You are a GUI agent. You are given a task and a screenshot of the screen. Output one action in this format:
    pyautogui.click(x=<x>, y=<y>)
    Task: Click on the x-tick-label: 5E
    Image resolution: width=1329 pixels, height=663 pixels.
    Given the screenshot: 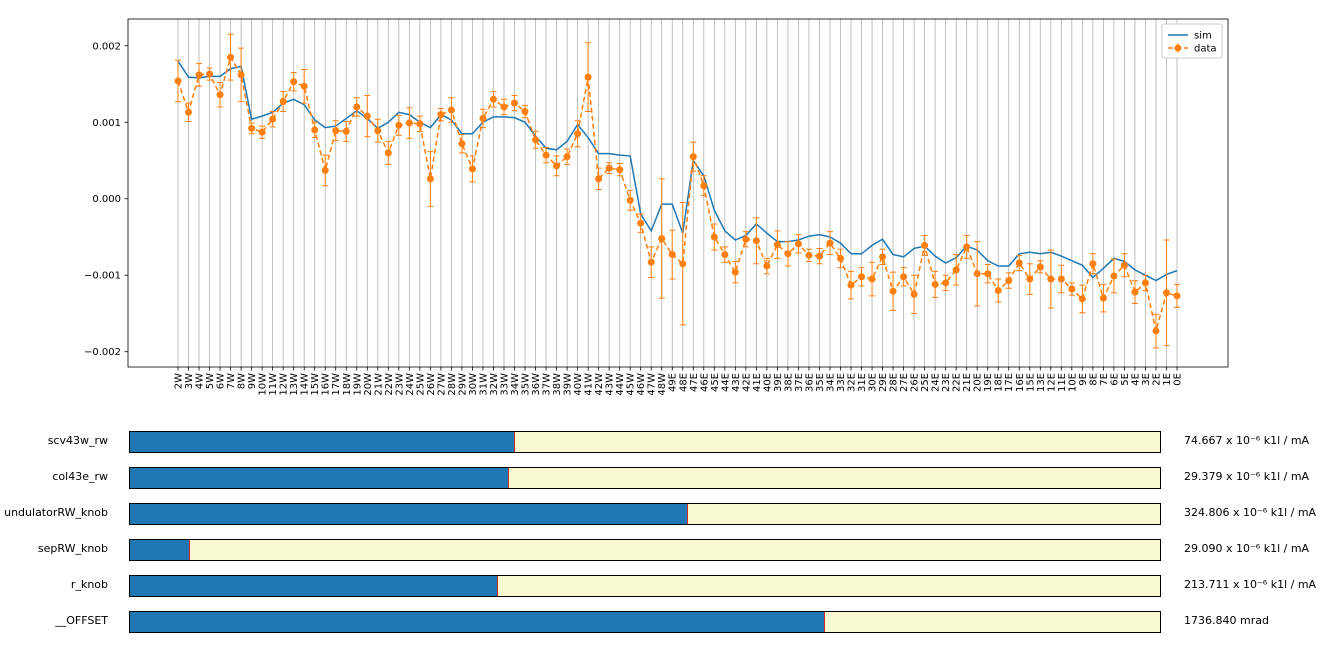 What is the action you would take?
    pyautogui.click(x=1125, y=379)
    